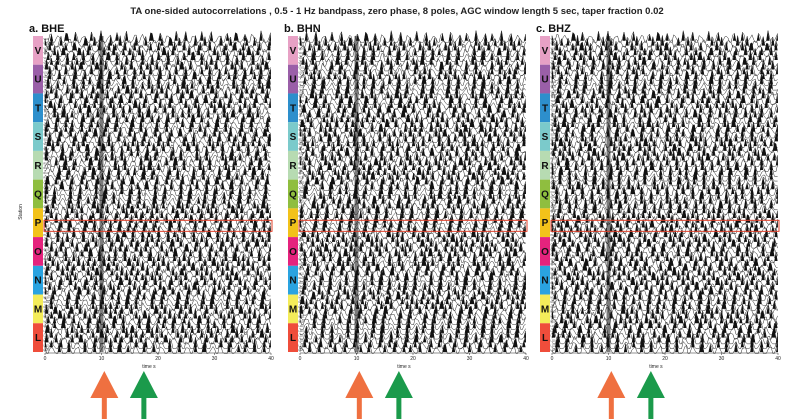 The image size is (794, 419). What do you see at coordinates (554, 297) in the screenshot?
I see `station-label: M109` at bounding box center [554, 297].